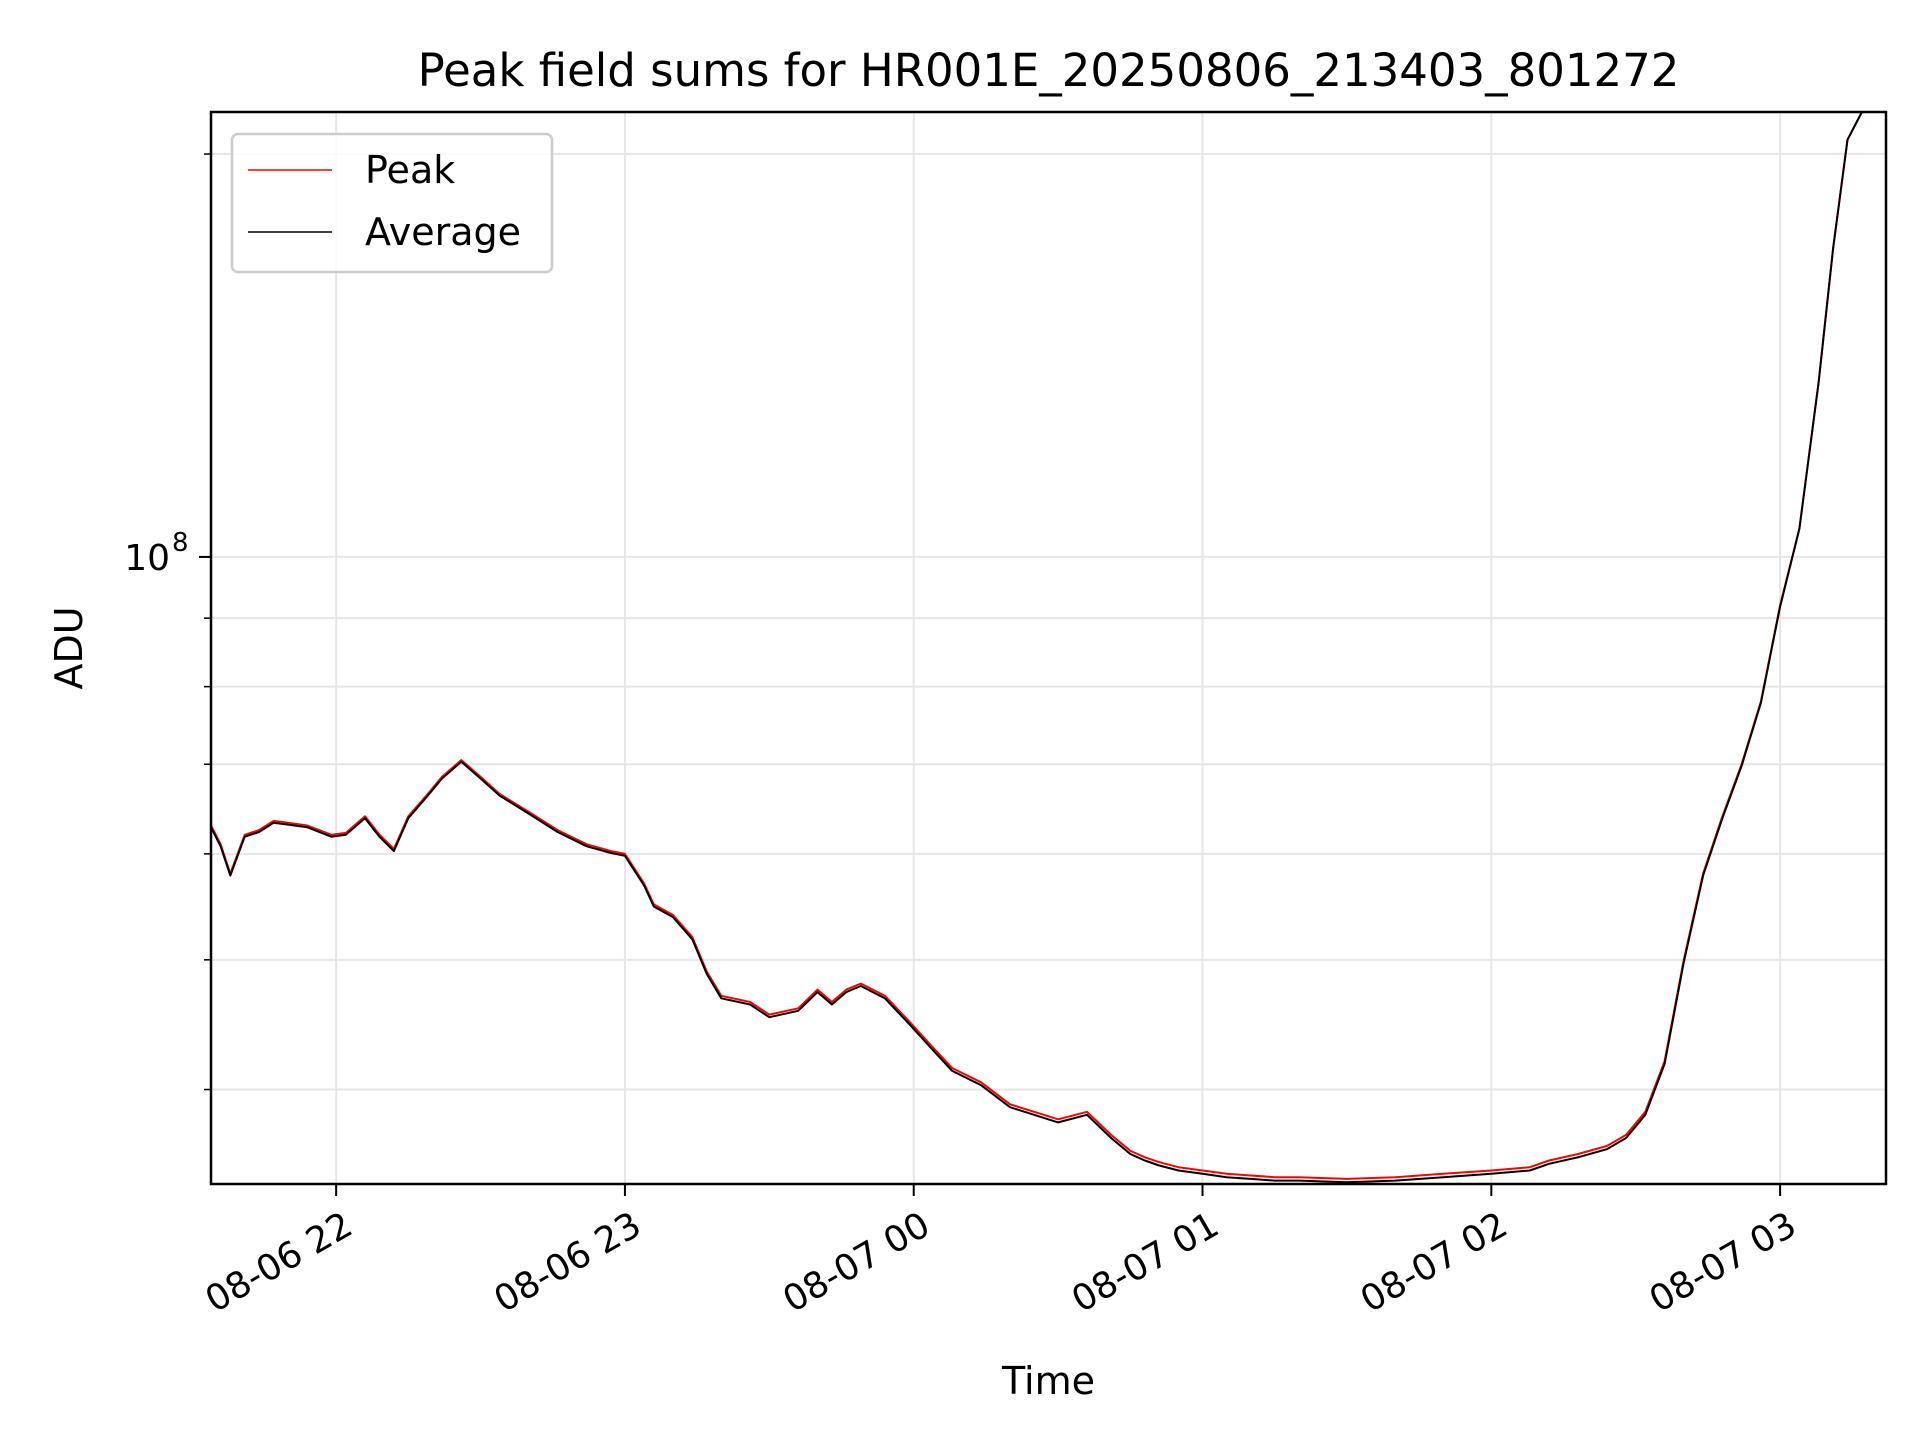 This screenshot has width=1920, height=1440. I want to click on legend-label-peak: Peak, so click(410, 170).